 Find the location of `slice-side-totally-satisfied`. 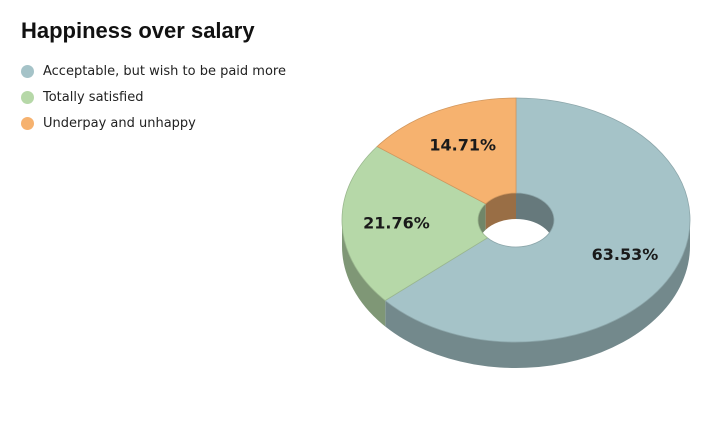

slice-side-totally-satisfied is located at coordinates (364, 273).